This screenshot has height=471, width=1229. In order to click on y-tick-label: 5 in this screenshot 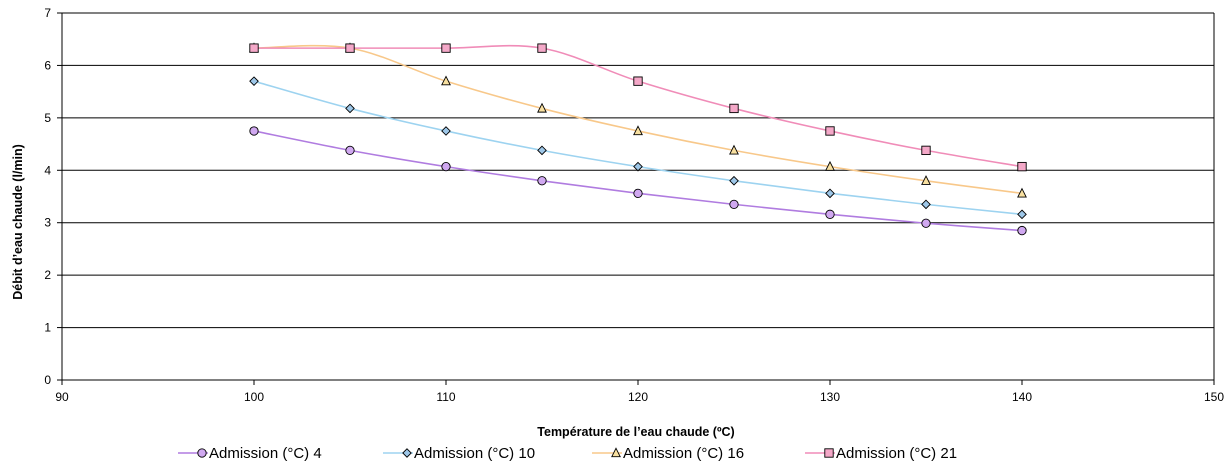, I will do `click(47, 118)`.